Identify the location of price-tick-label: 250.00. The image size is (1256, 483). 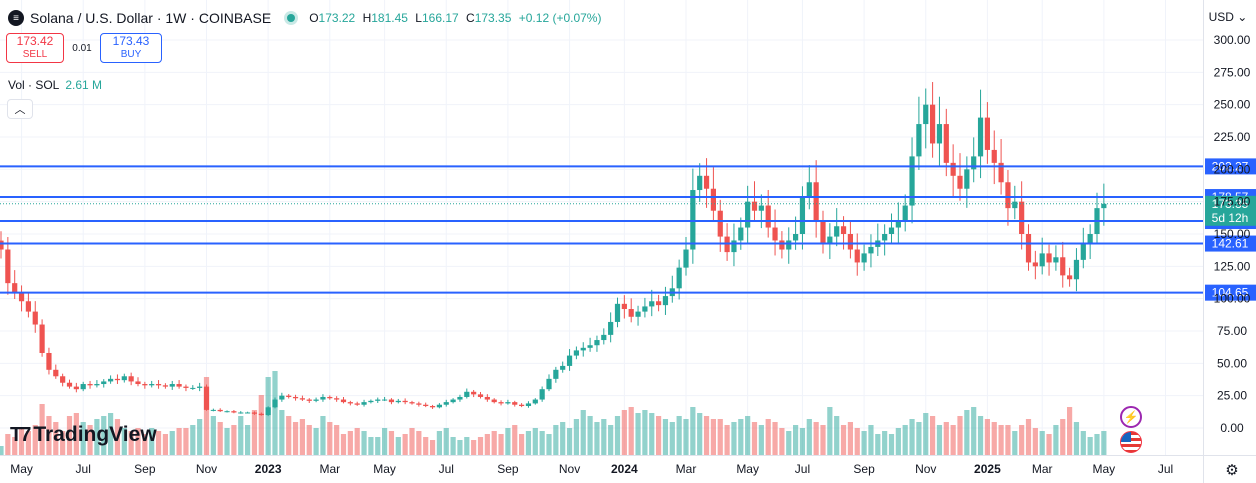
(1232, 105).